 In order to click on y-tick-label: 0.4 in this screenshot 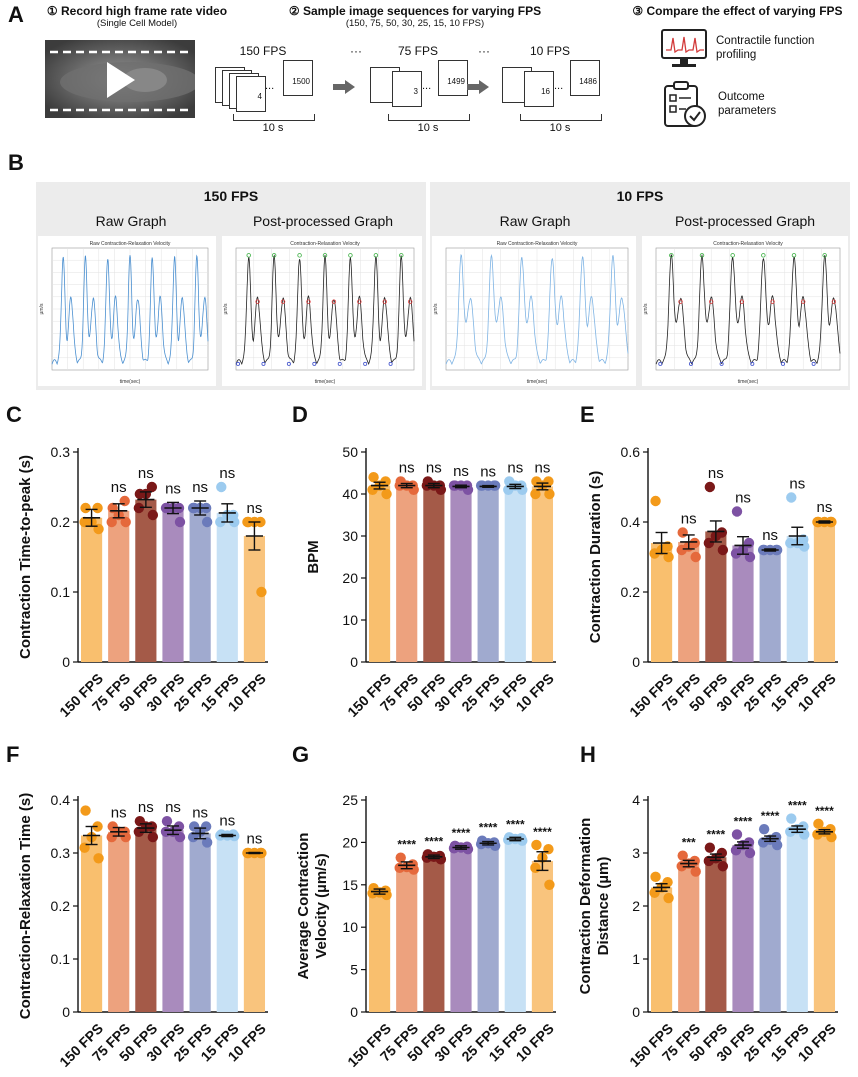, I will do `click(631, 522)`.